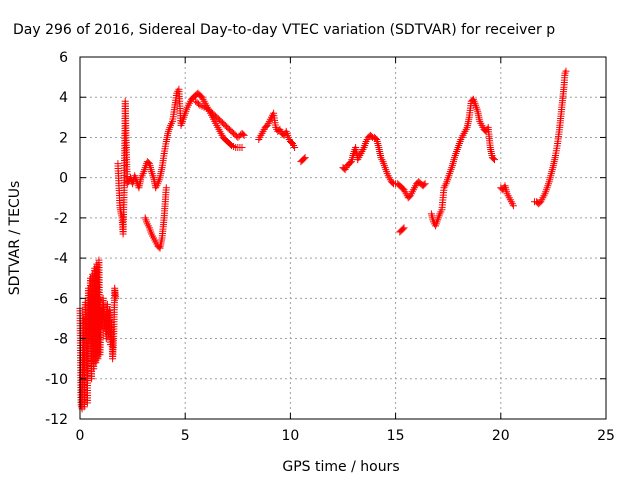  What do you see at coordinates (185, 436) in the screenshot?
I see `x-tick-label: 5` at bounding box center [185, 436].